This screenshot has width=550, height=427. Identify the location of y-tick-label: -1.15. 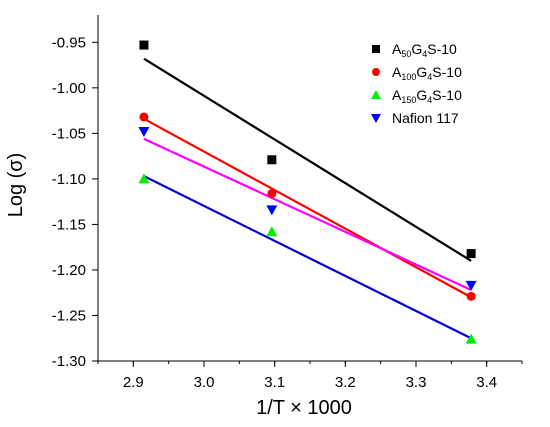
(69, 224).